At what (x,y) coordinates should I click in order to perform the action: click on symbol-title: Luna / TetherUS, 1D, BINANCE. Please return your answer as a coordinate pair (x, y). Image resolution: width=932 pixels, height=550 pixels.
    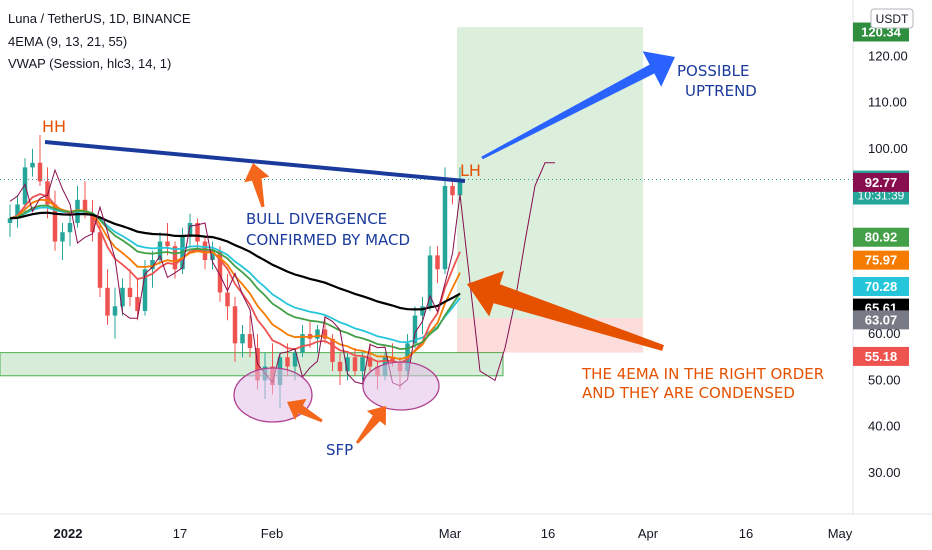
    Looking at the image, I should click on (99, 18).